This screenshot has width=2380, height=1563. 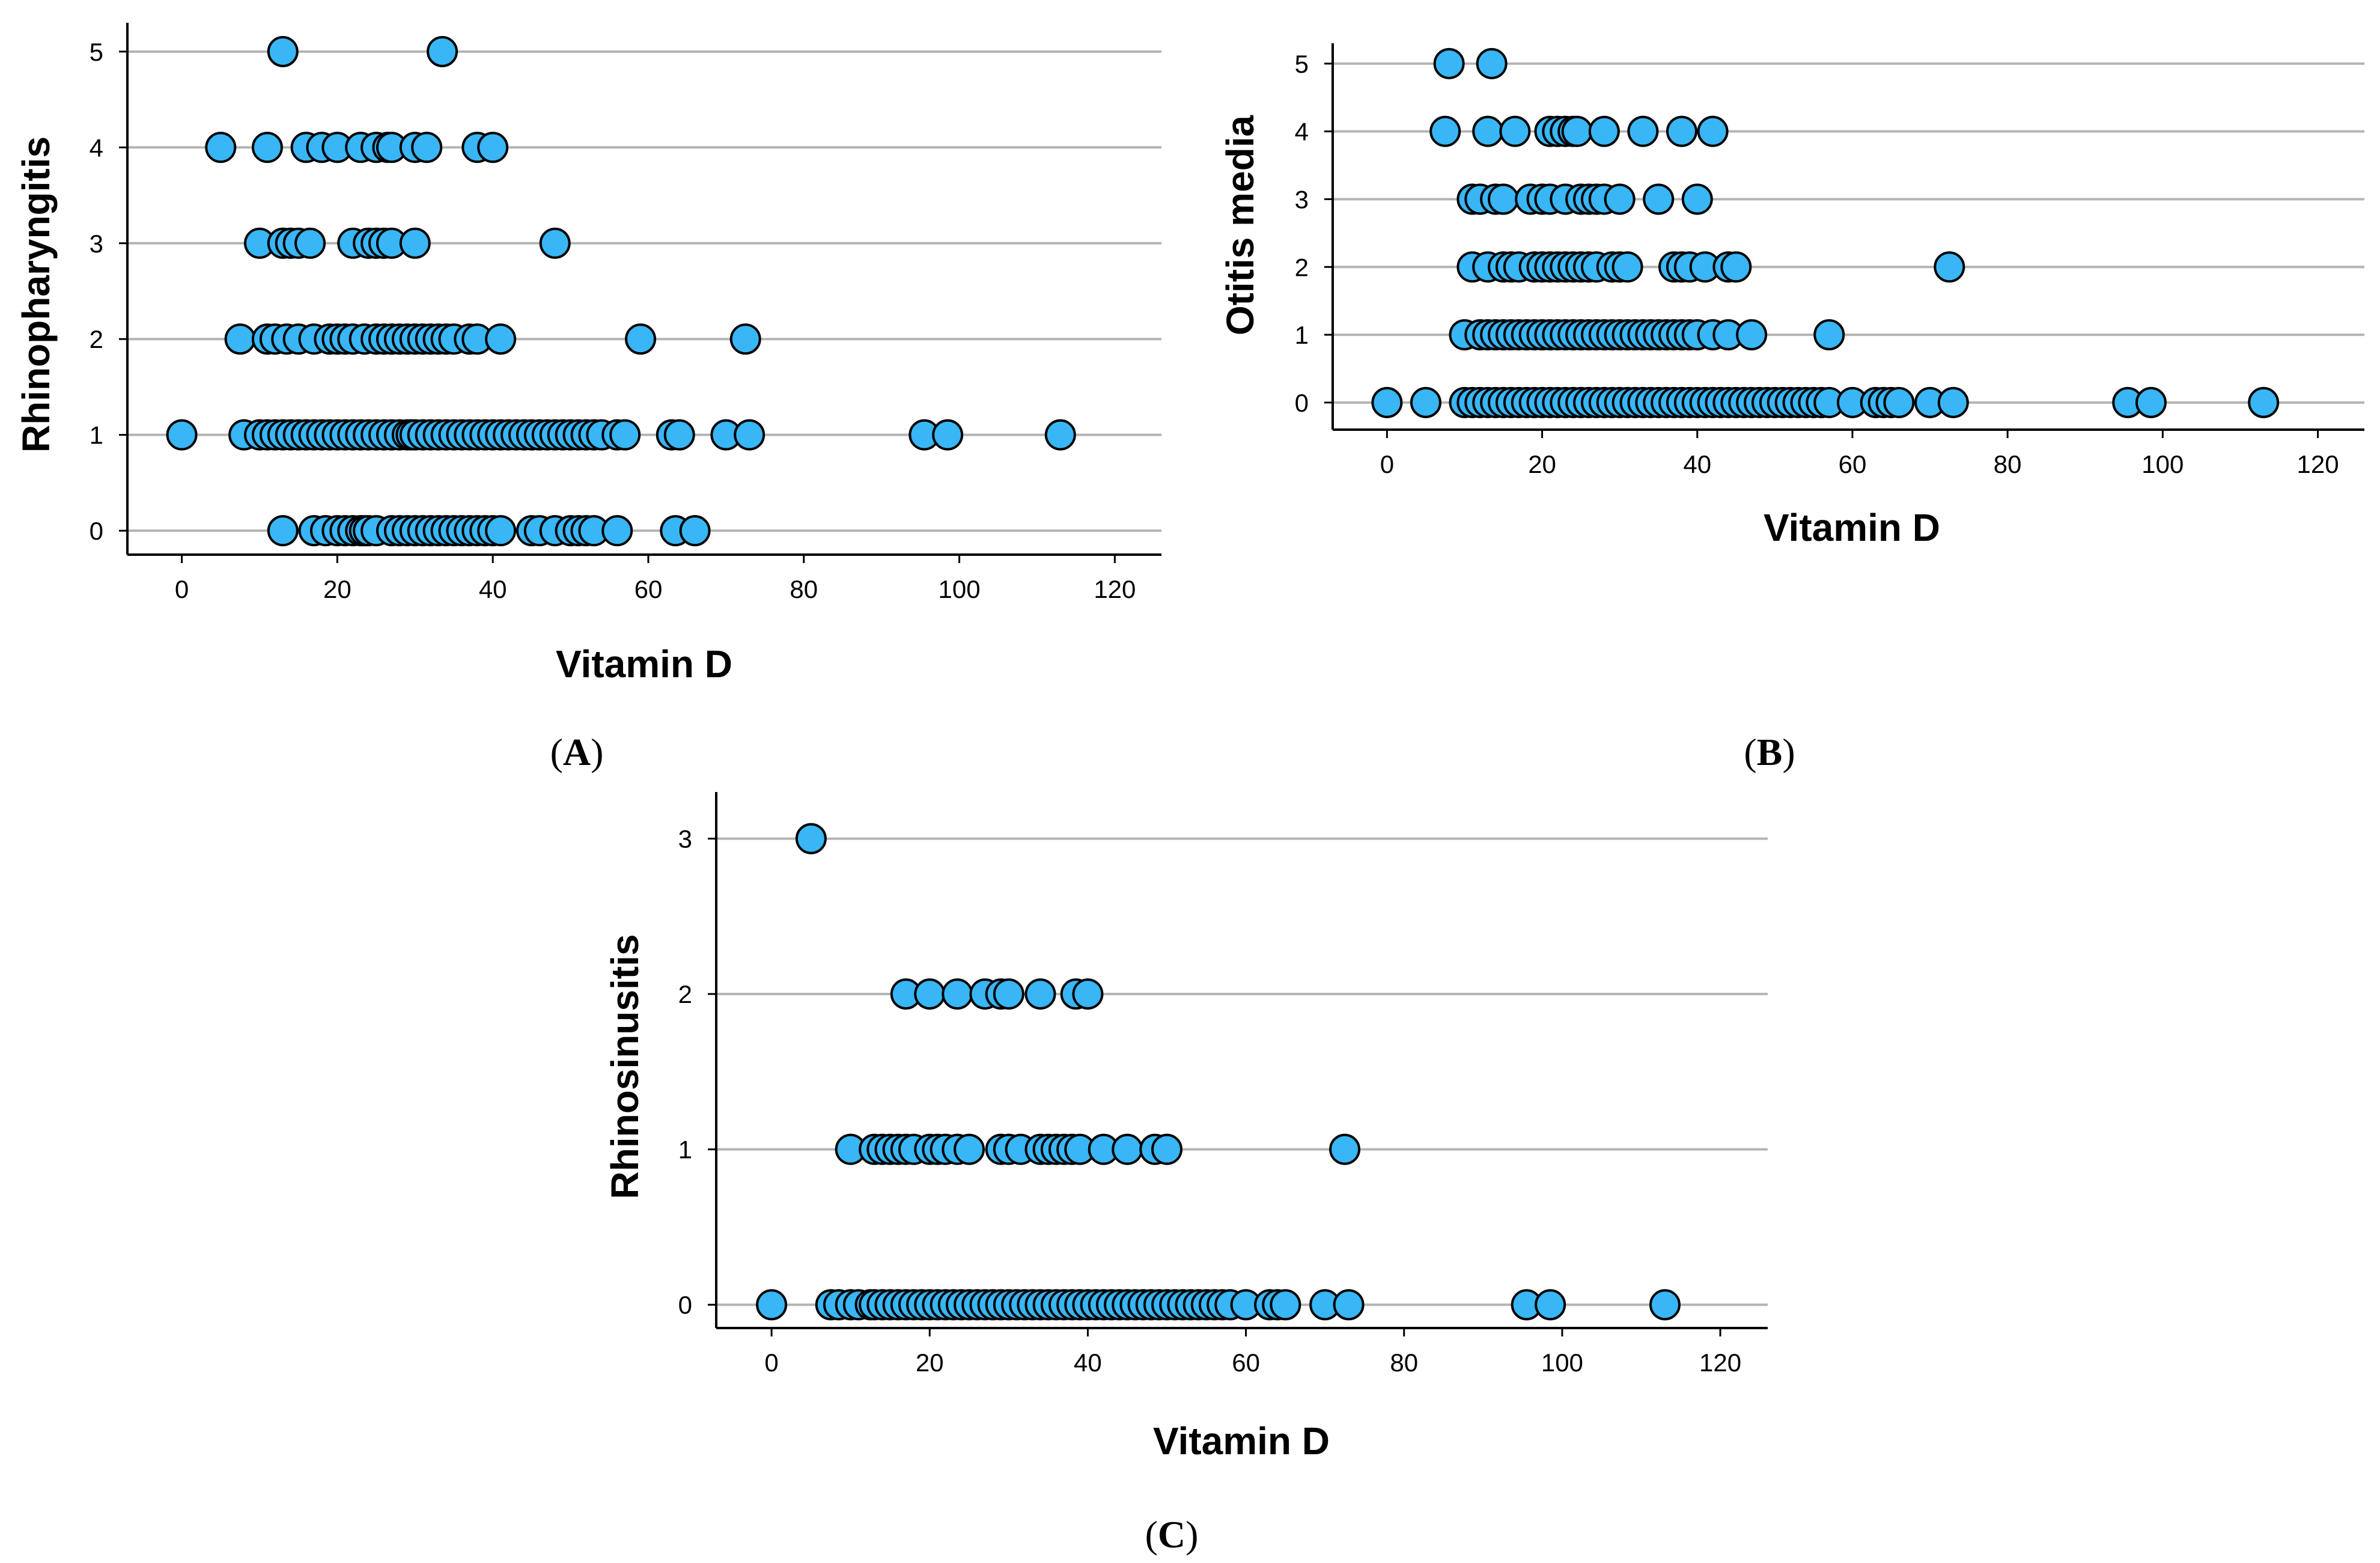 What do you see at coordinates (1302, 403) in the screenshot?
I see `panel-b-y-tick-label: 0` at bounding box center [1302, 403].